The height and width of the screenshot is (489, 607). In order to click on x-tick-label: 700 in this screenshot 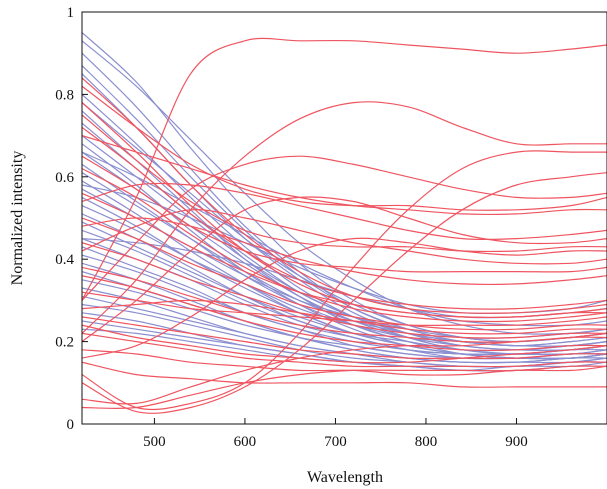, I will do `click(335, 442)`.